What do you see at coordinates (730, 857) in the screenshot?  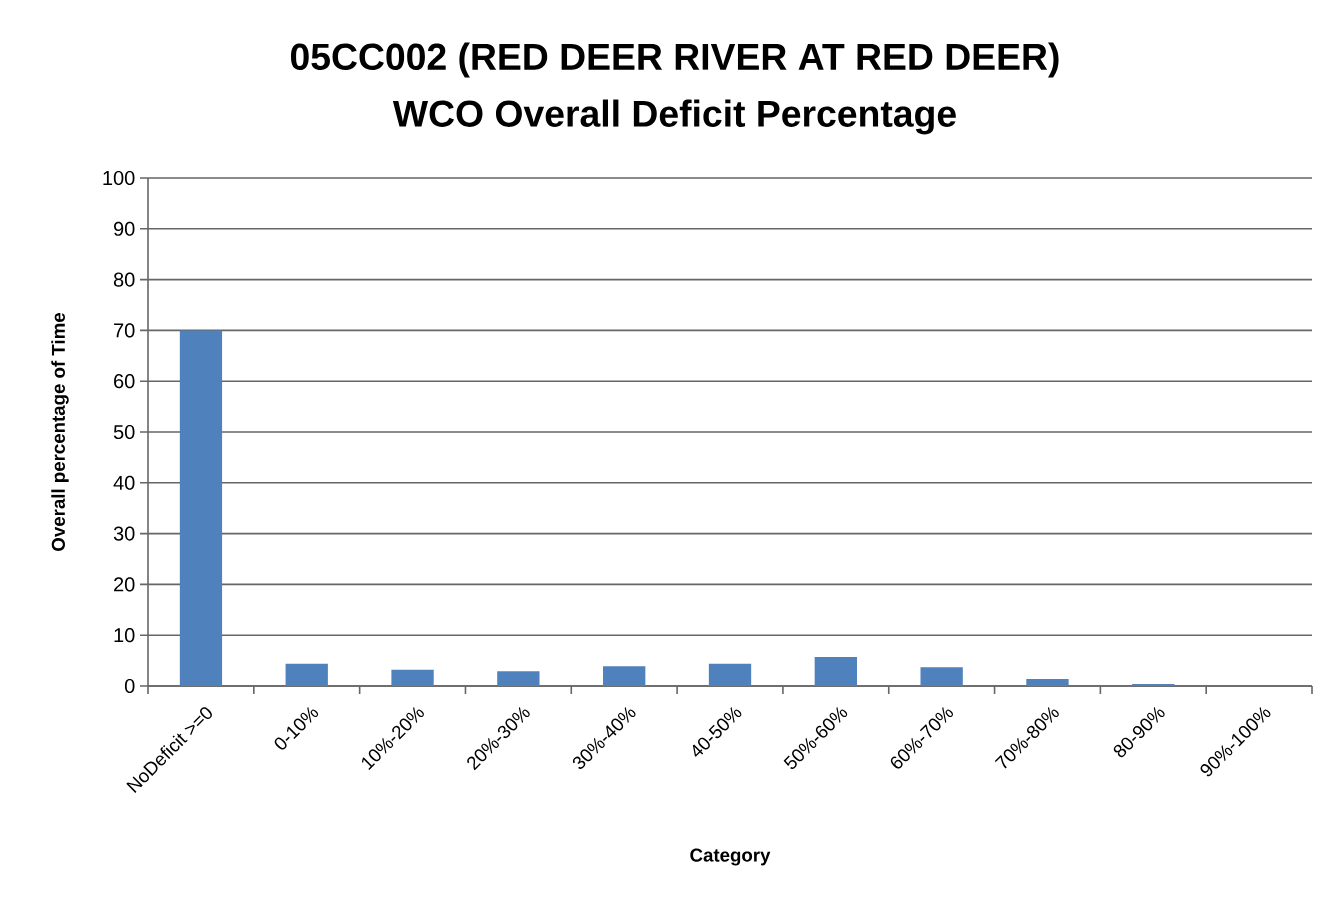 I see `x-axis-title: Category` at bounding box center [730, 857].